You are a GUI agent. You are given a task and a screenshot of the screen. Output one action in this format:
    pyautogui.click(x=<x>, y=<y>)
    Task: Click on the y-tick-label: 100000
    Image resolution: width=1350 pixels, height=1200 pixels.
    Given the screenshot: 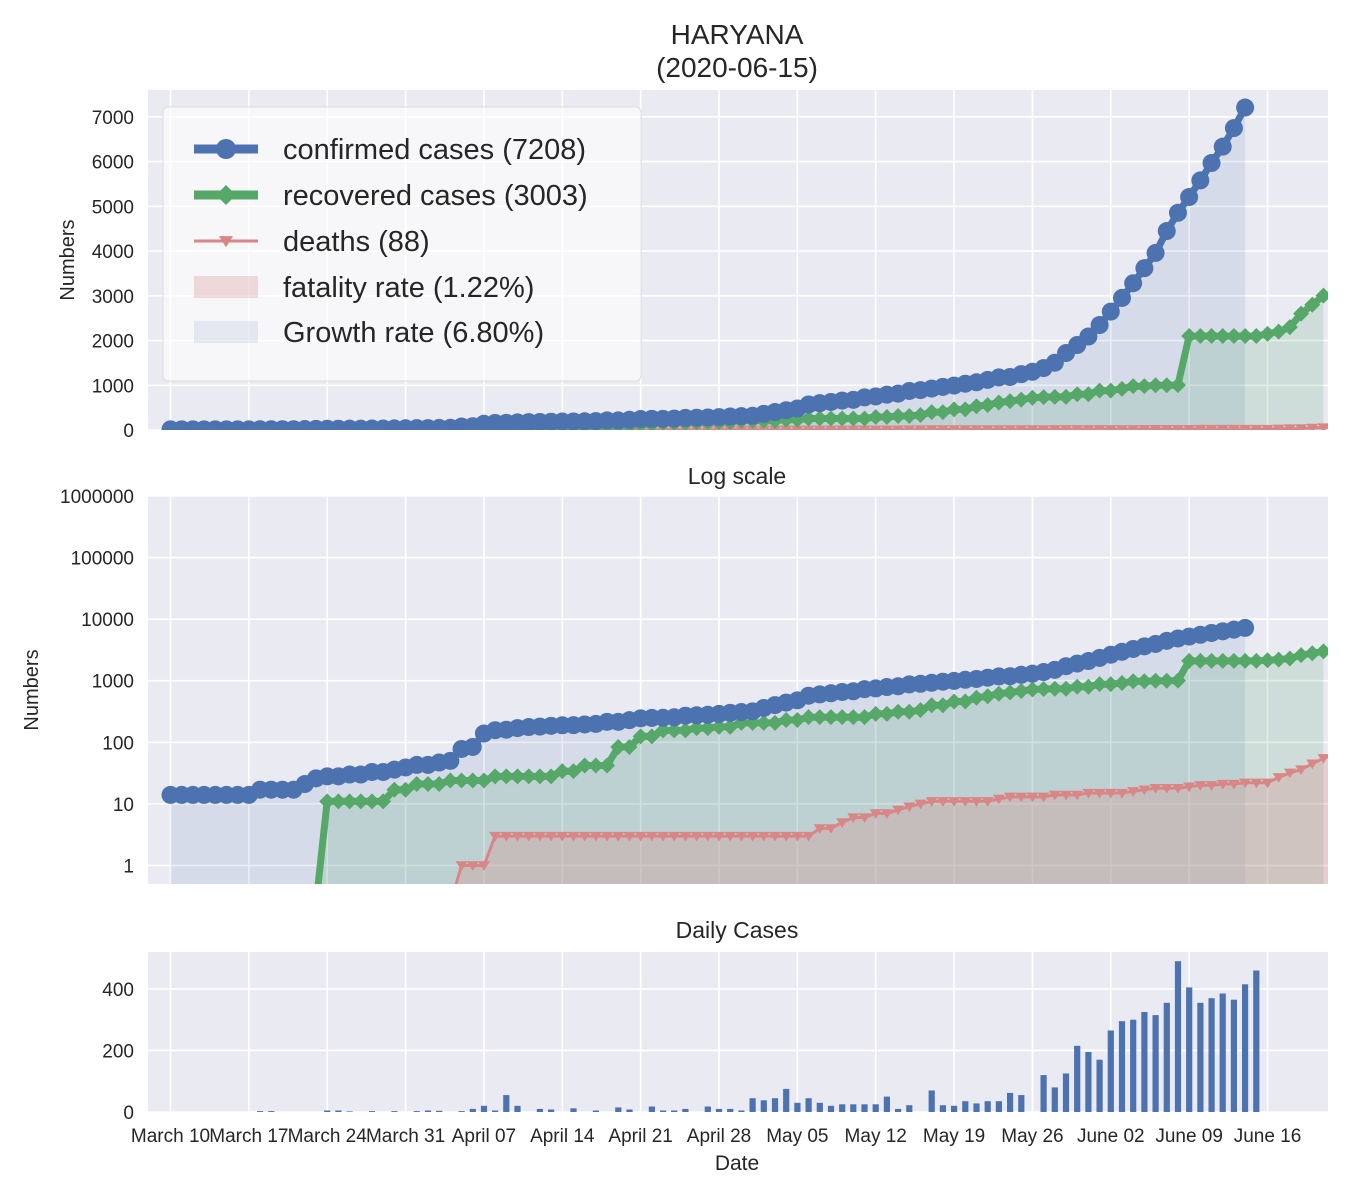 What is the action you would take?
    pyautogui.click(x=102, y=559)
    